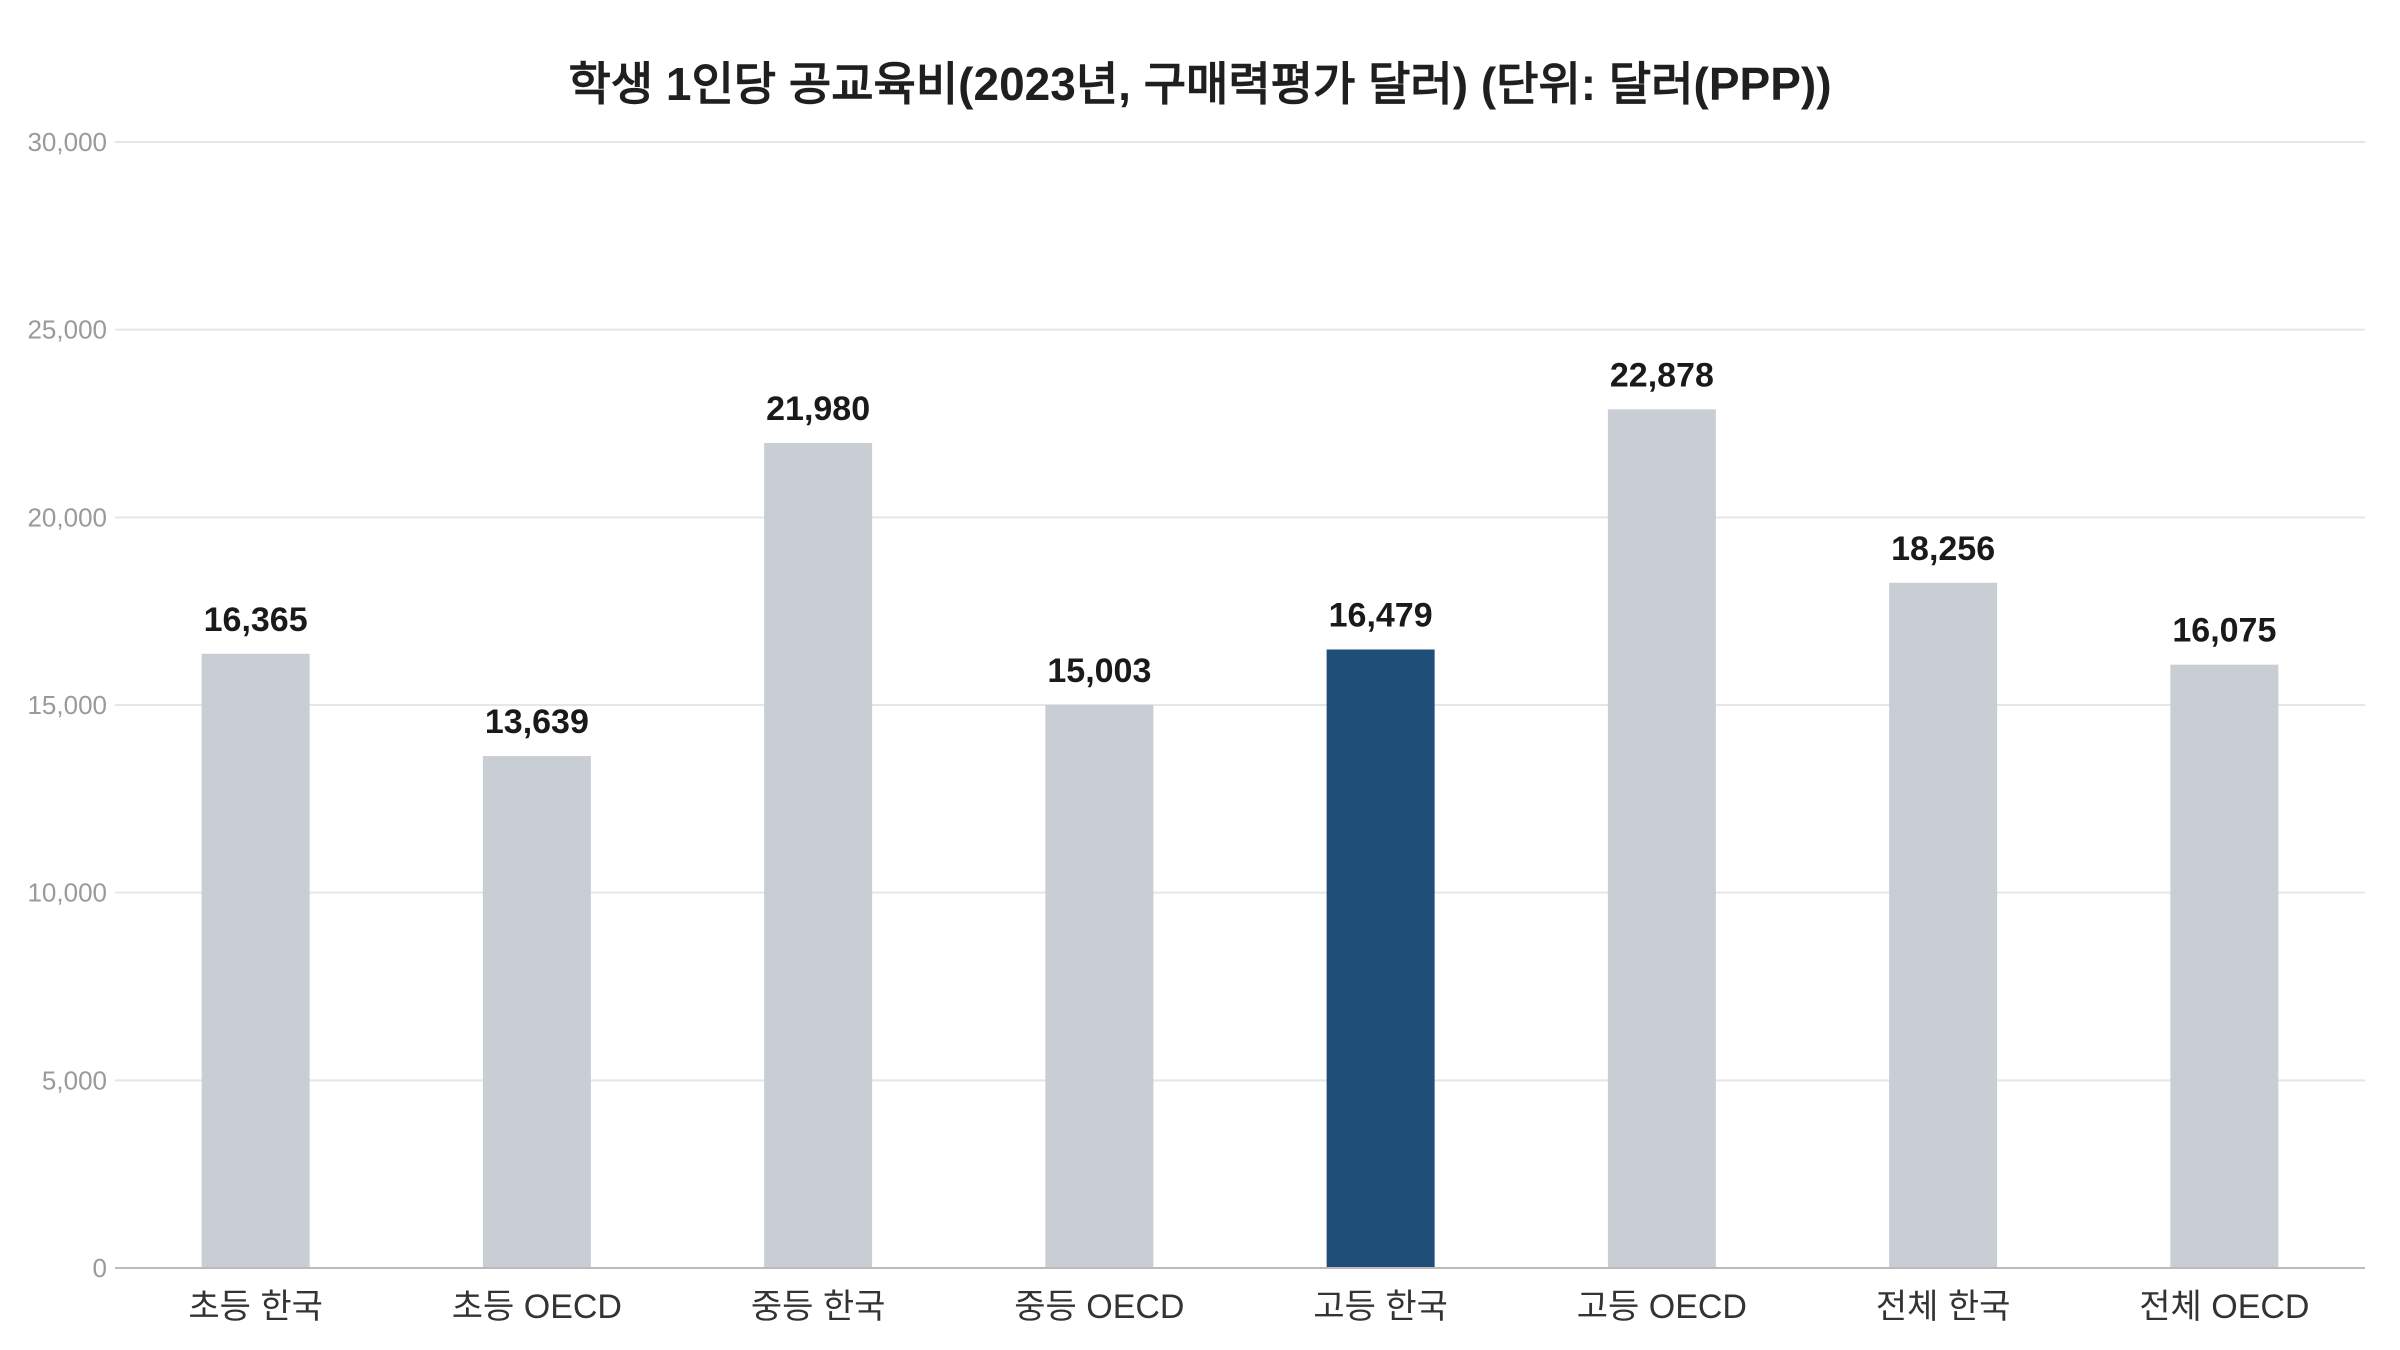  Describe the element at coordinates (1943, 549) in the screenshot. I see `value-label: 18,256` at that location.